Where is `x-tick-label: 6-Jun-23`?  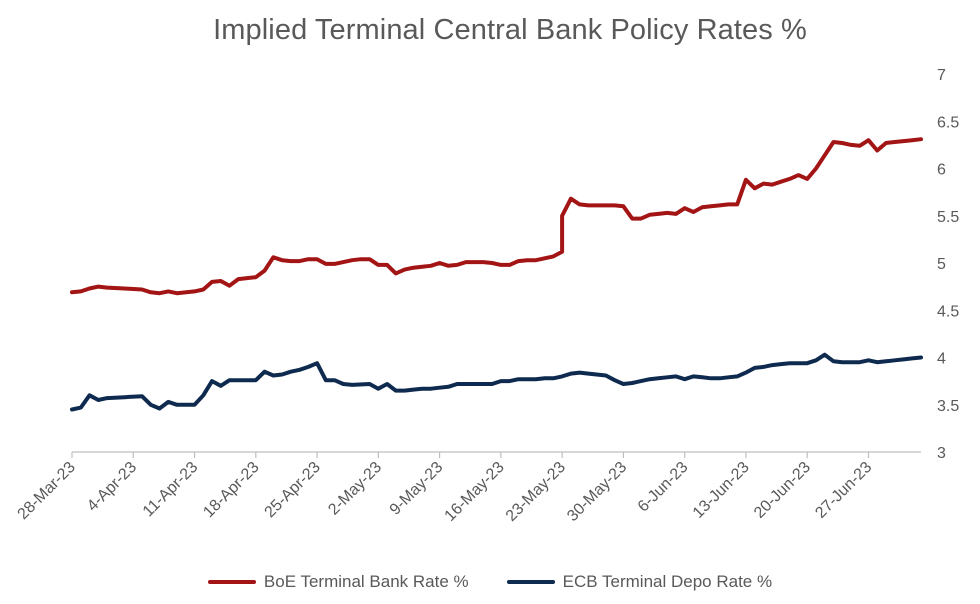 x-tick-label: 6-Jun-23 is located at coordinates (663, 487).